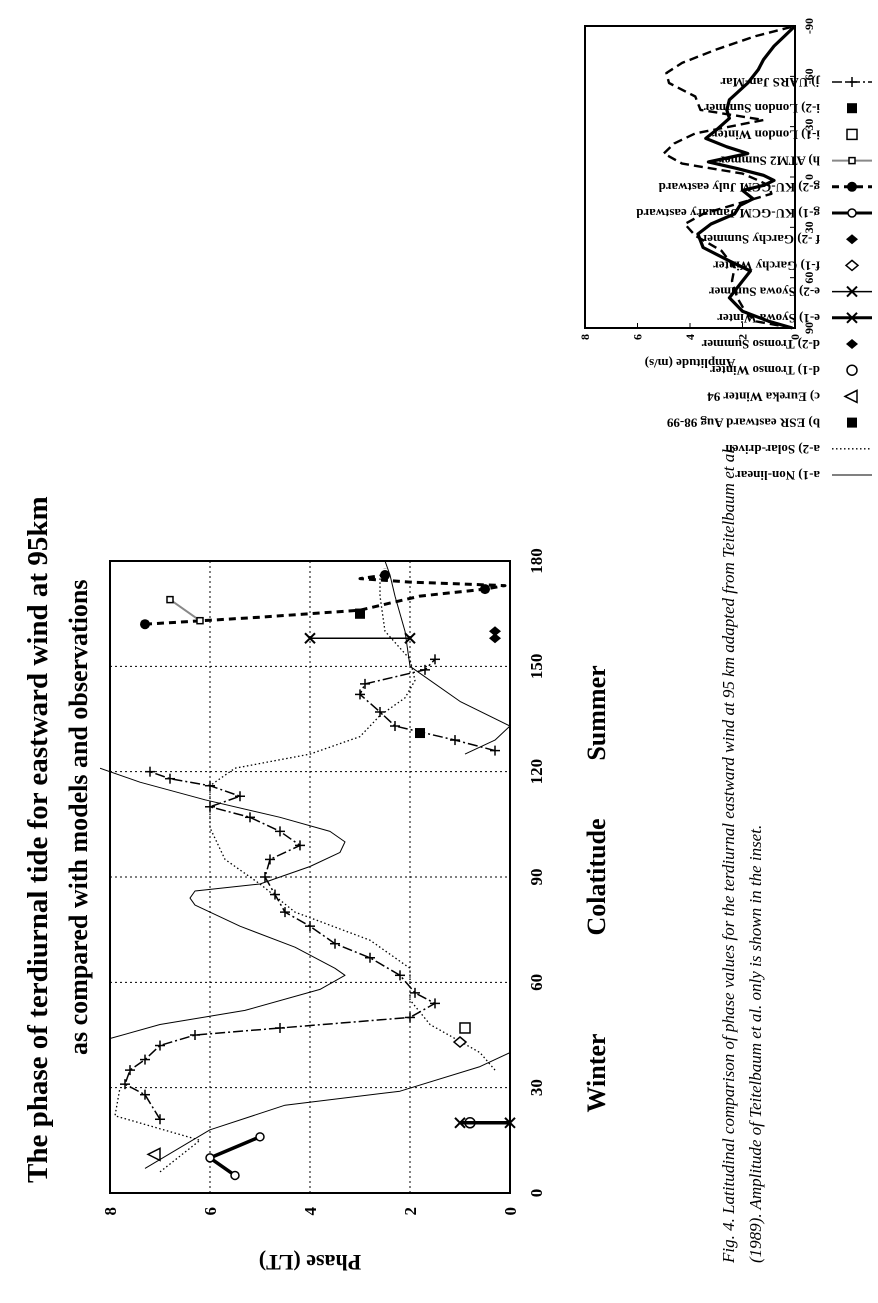  Describe the element at coordinates (772, 449) in the screenshot. I see `legend-label: a-2) Solar-driven` at that location.